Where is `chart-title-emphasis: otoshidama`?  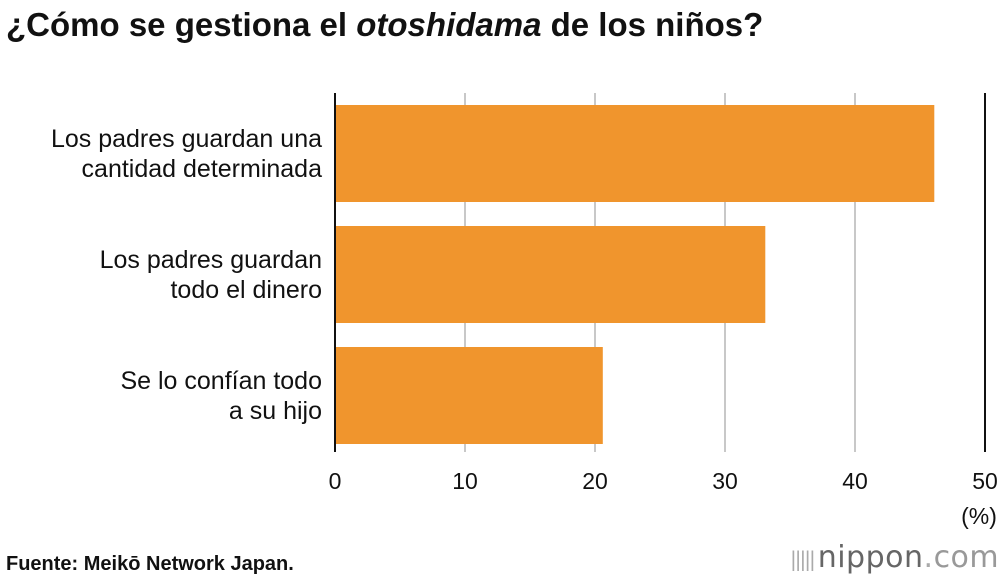 chart-title-emphasis: otoshidama is located at coordinates (449, 24).